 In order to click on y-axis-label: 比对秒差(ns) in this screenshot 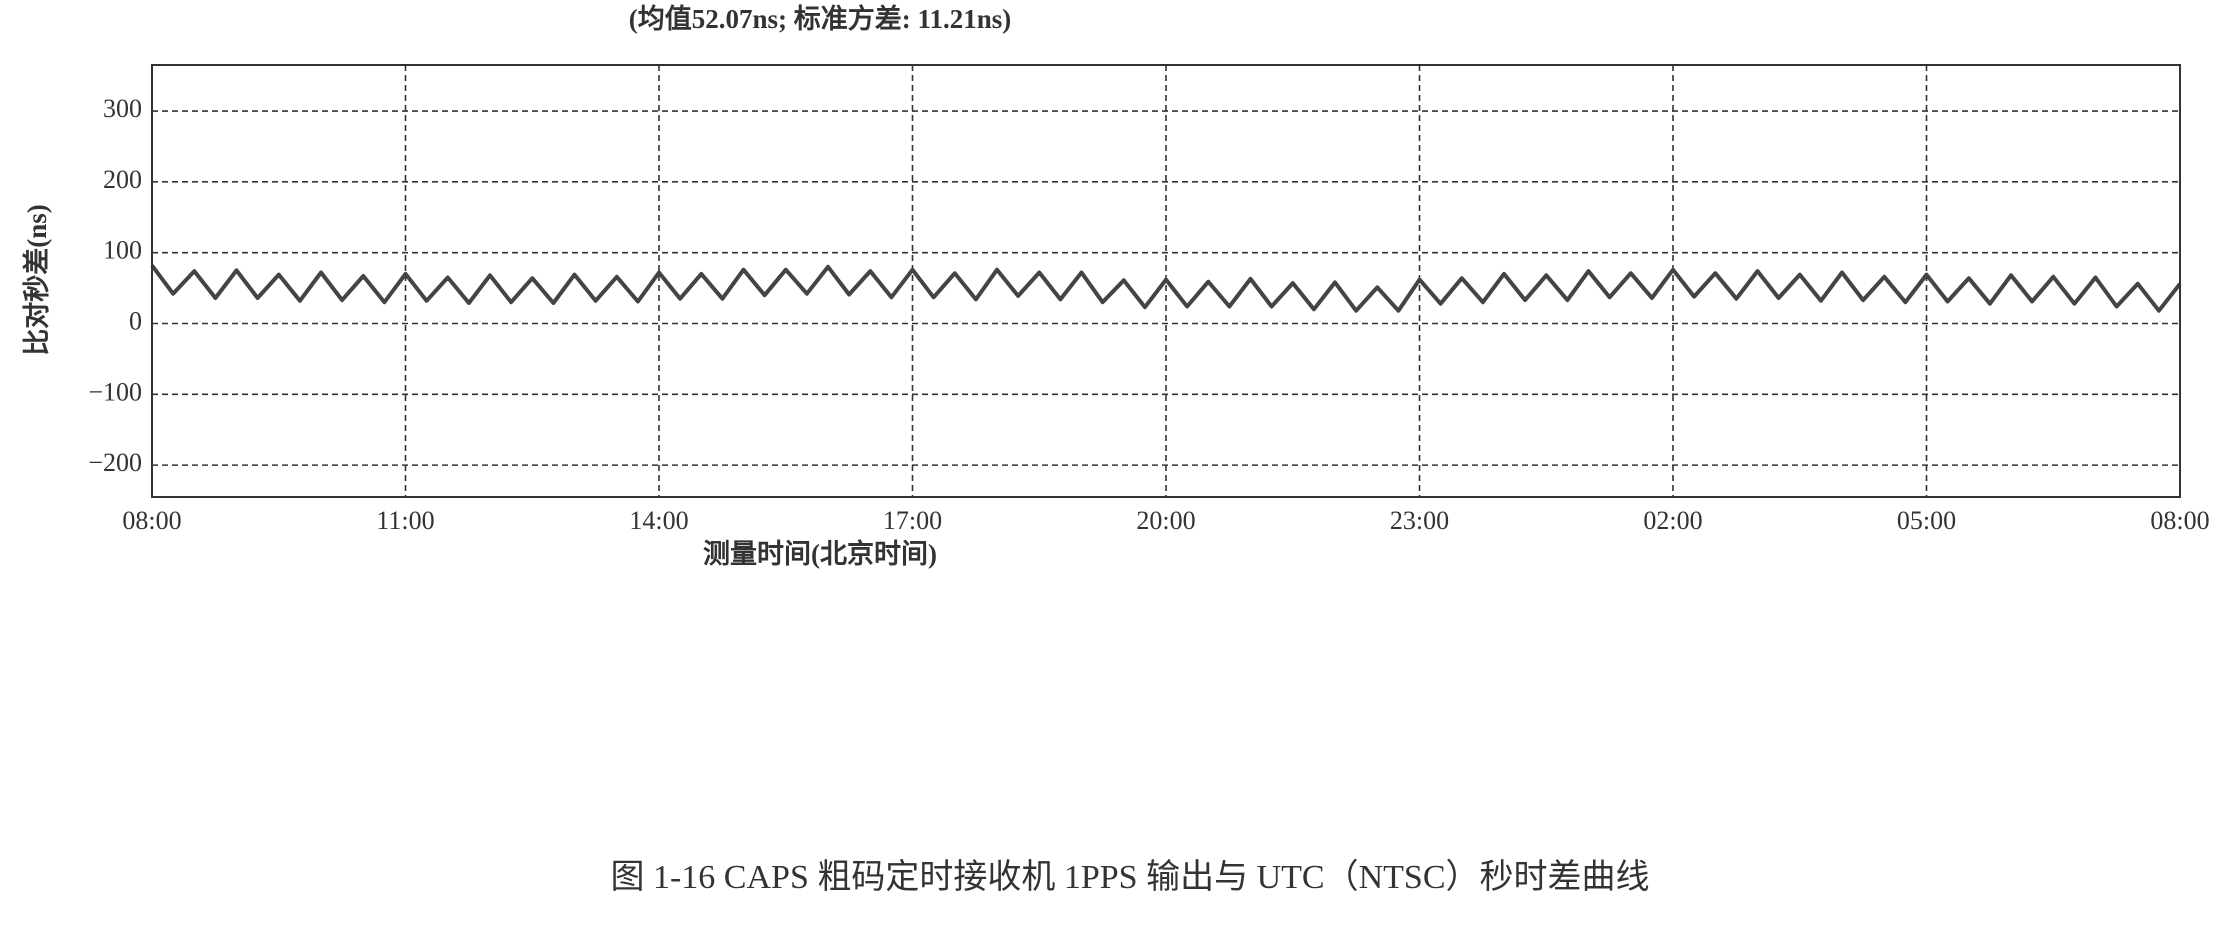, I will do `click(36, 280)`.